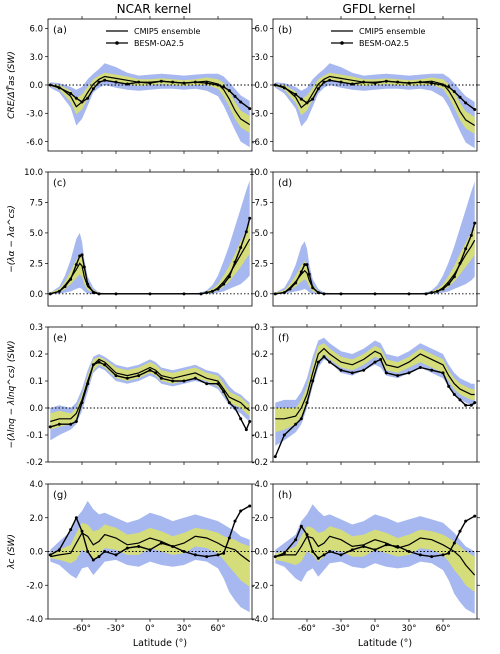 The image size is (500, 654). What do you see at coordinates (36, 328) in the screenshot?
I see `y-tick-label: 0.3` at bounding box center [36, 328].